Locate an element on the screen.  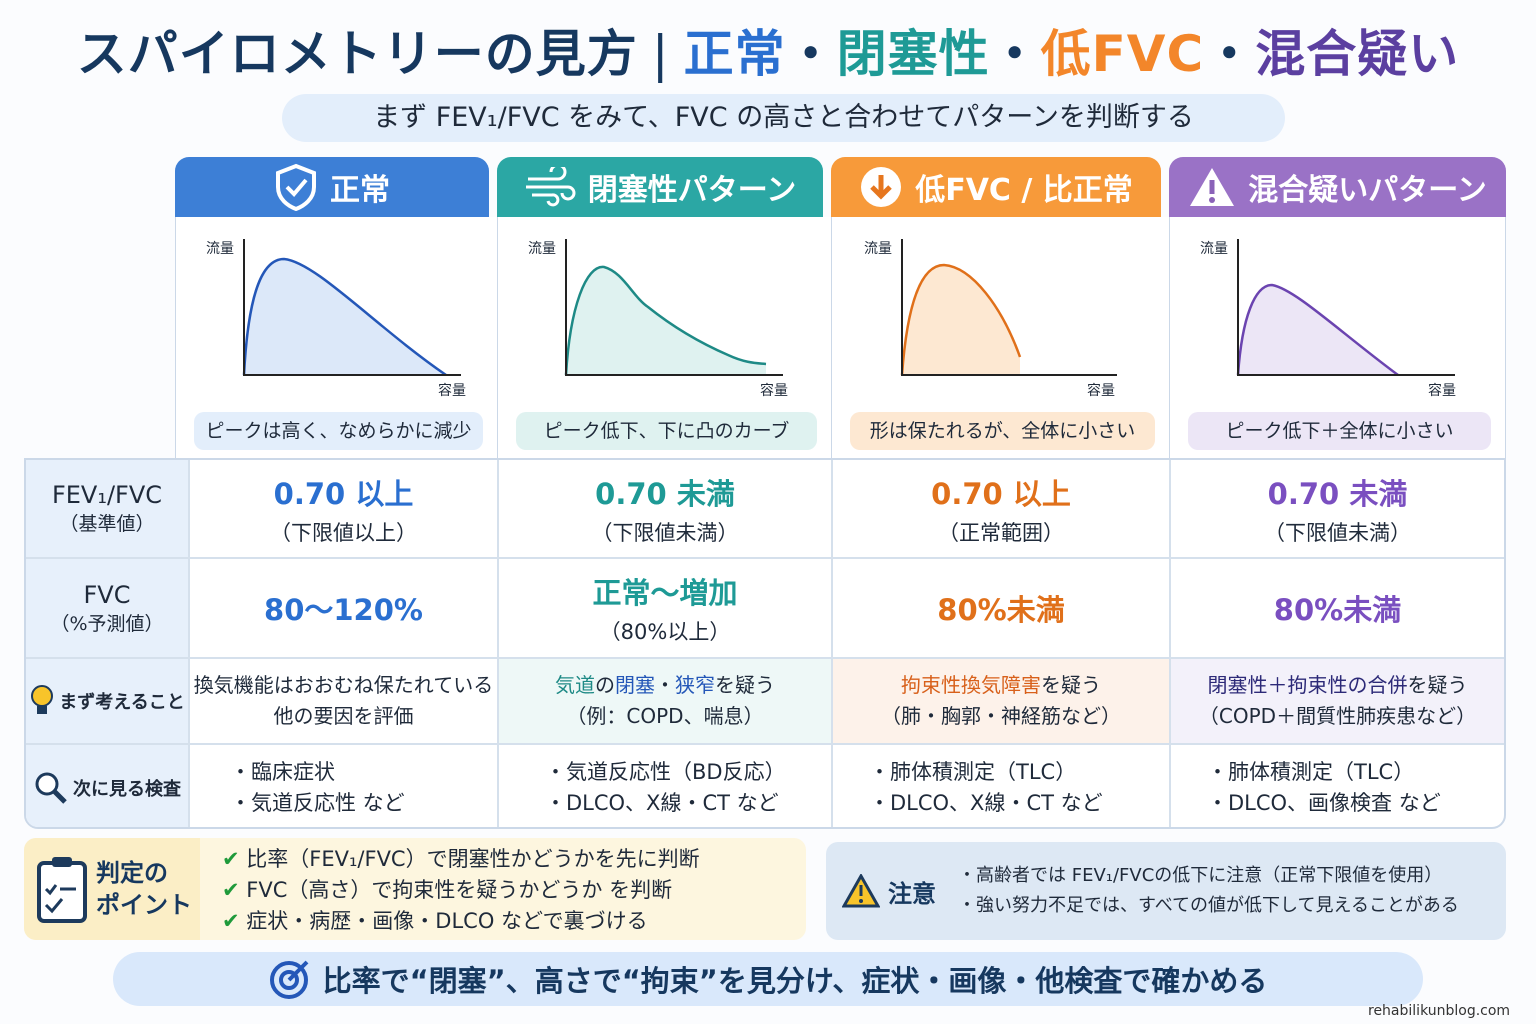
title-obstructive: 閉塞性 is located at coordinates (913, 54).